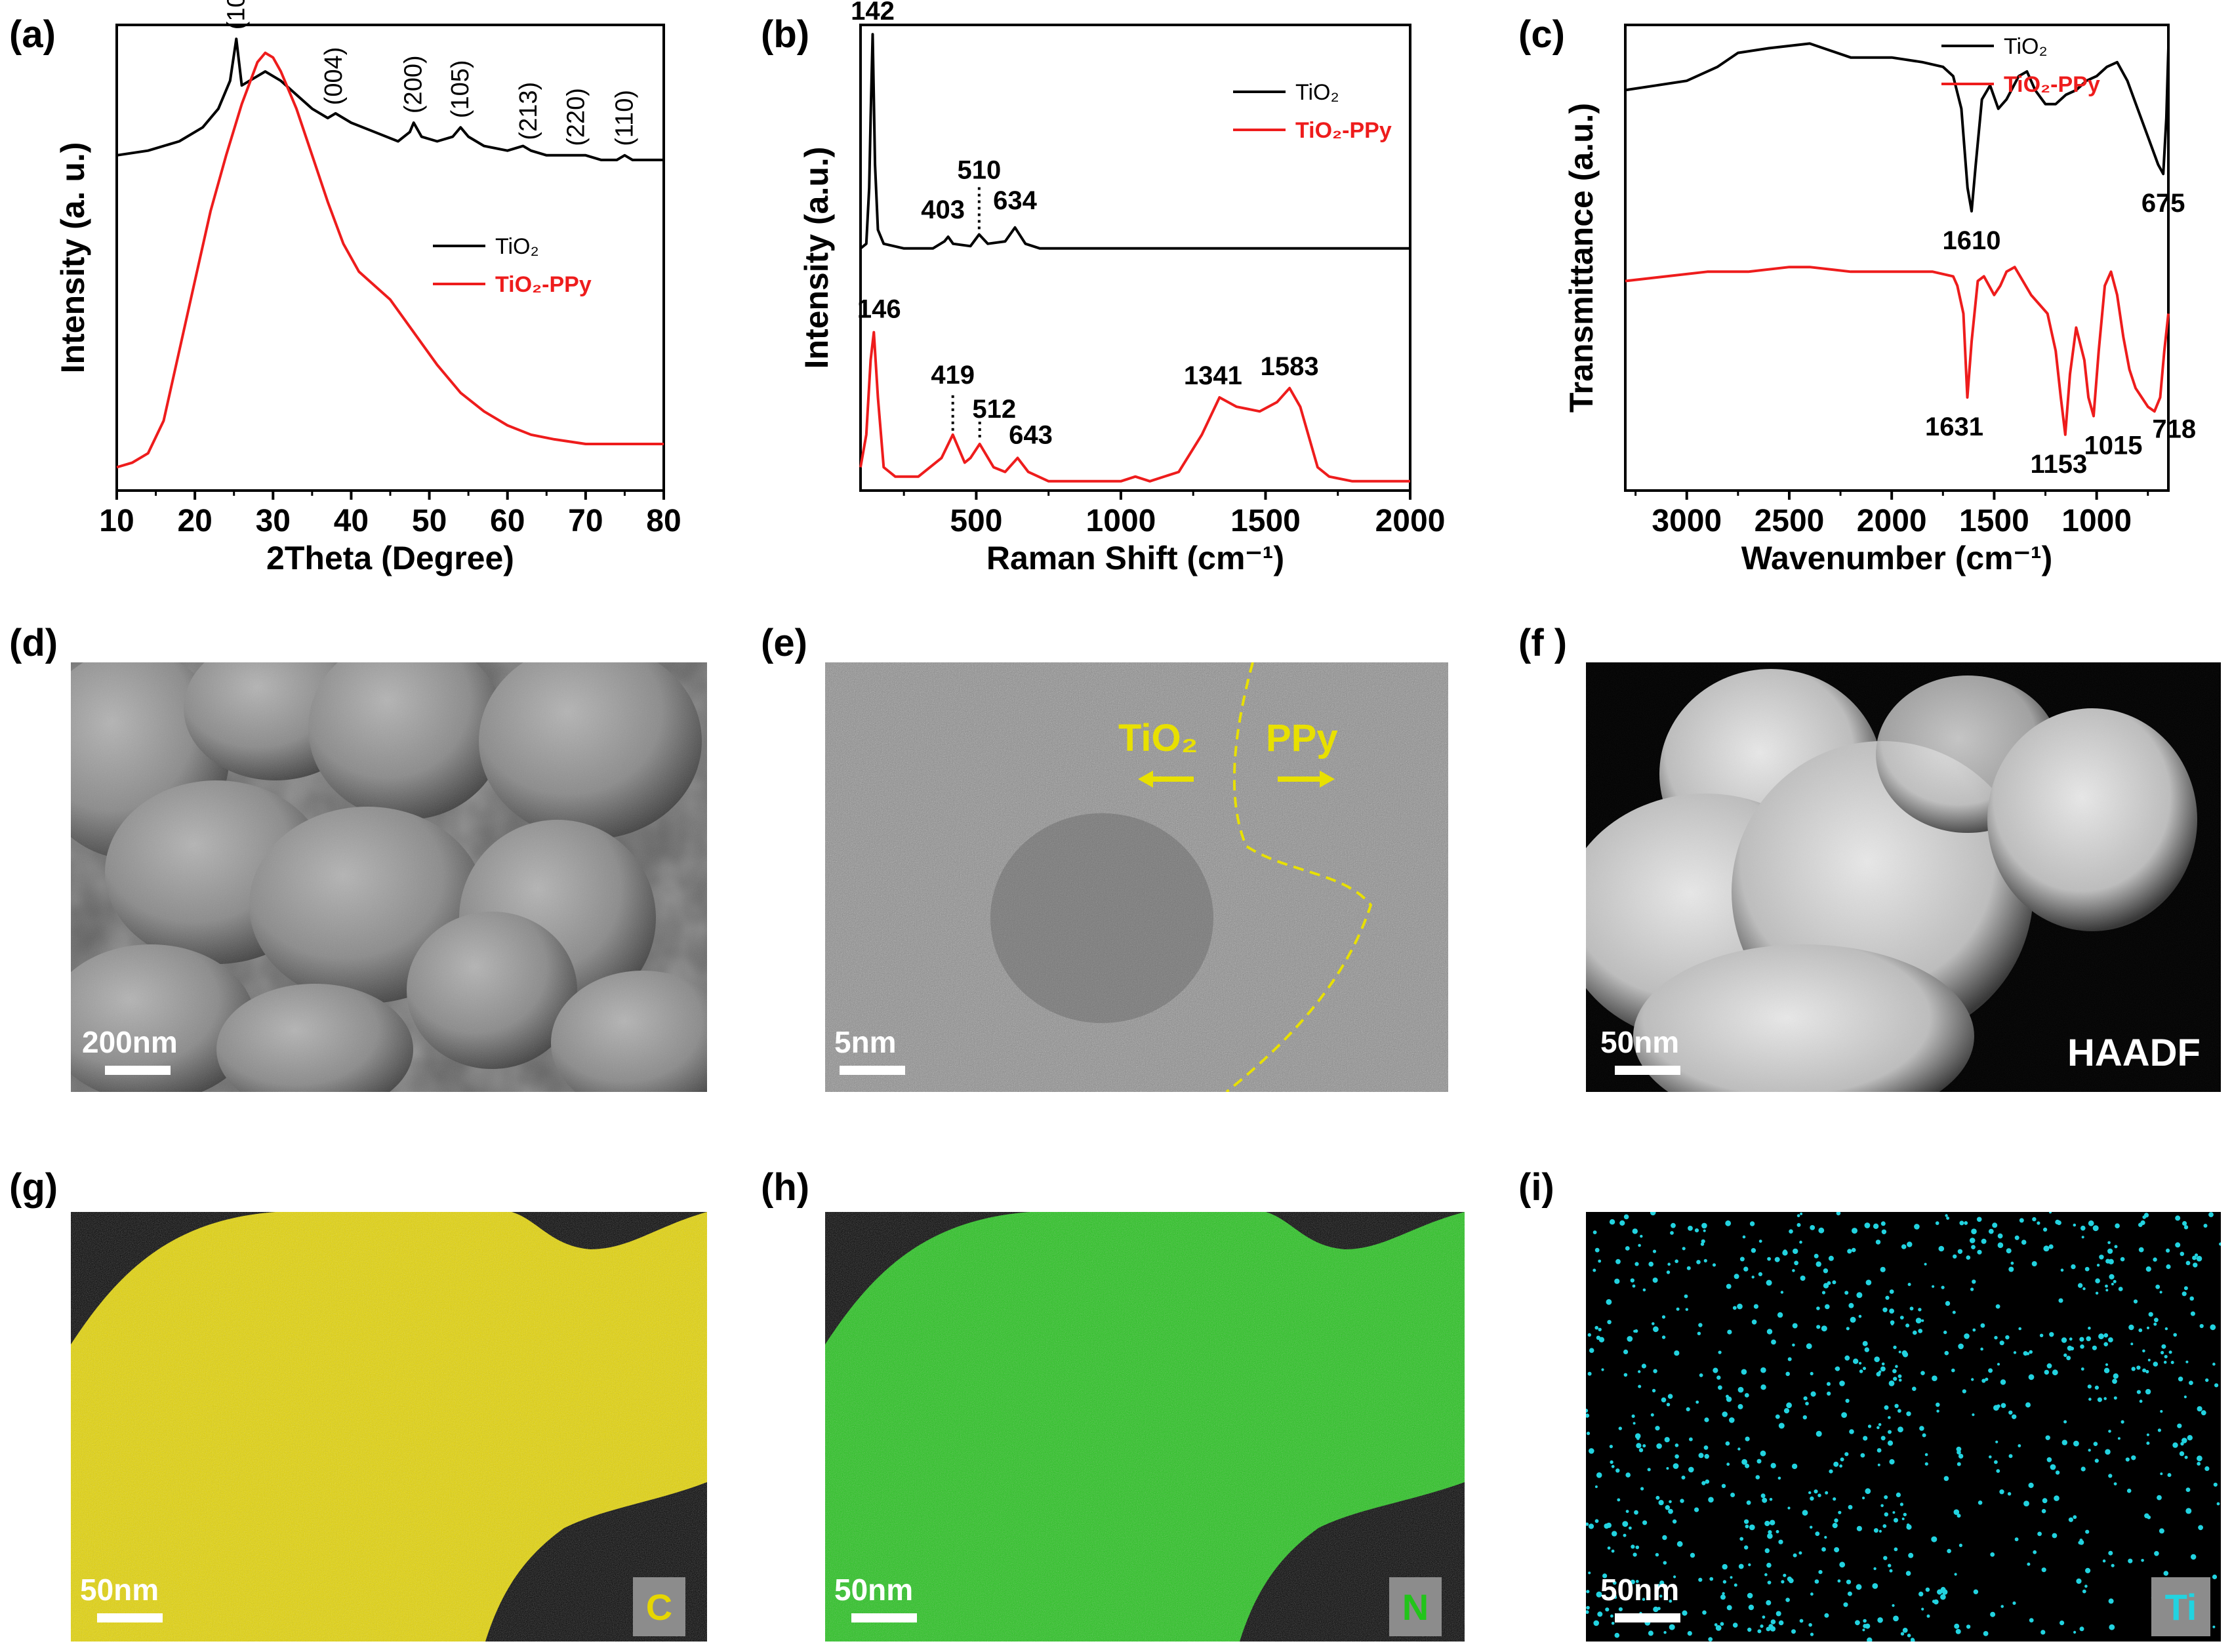 This screenshot has width=2232, height=1652. I want to click on panel-label-a: (a), so click(32, 35).